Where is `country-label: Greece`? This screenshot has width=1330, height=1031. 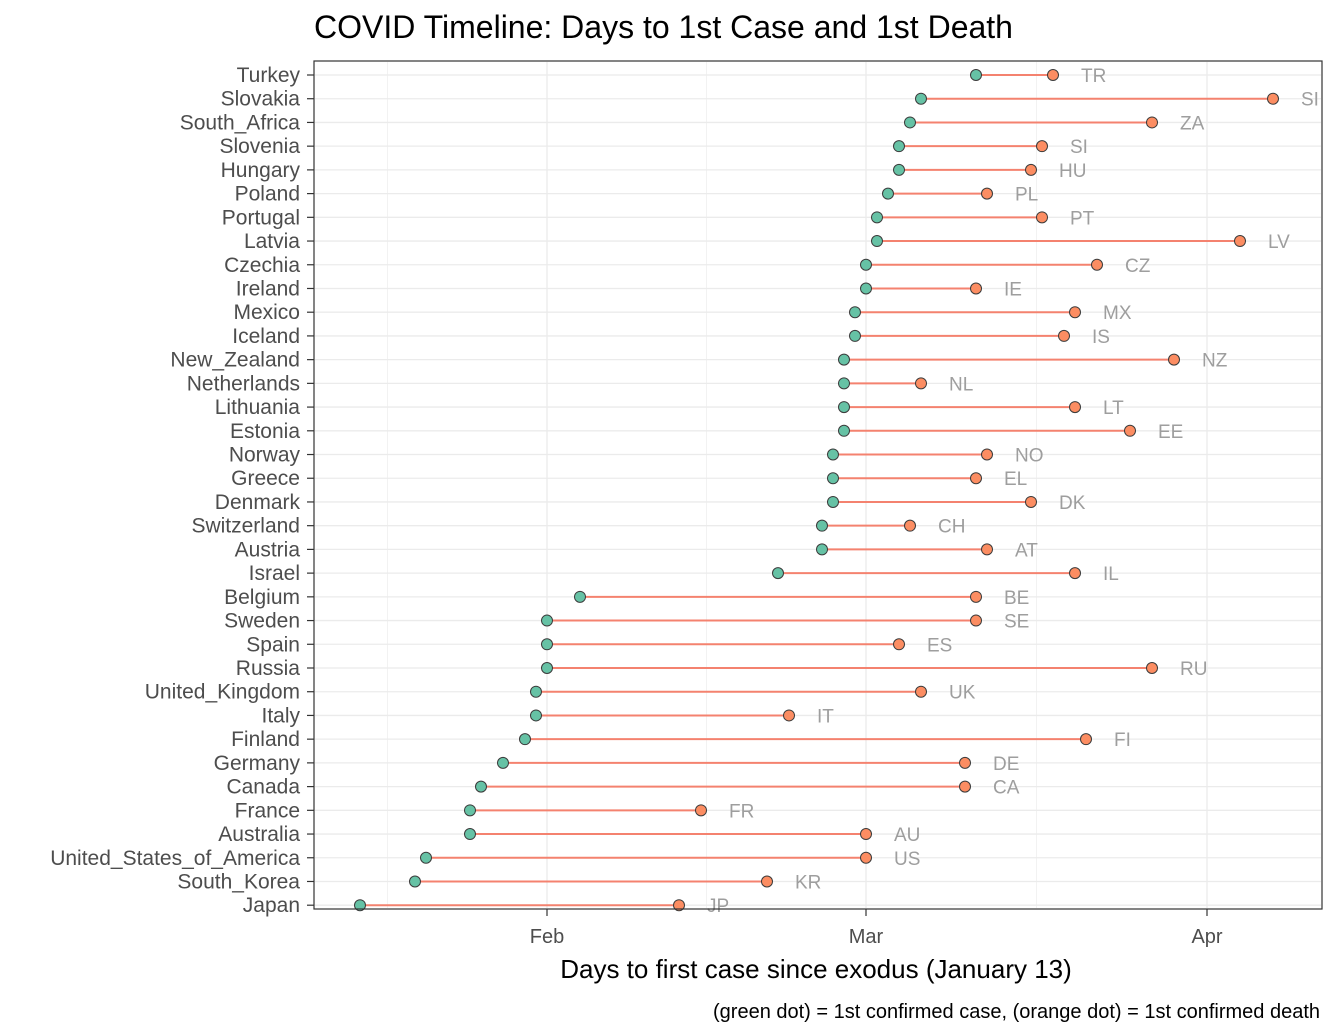
country-label: Greece is located at coordinates (265, 478).